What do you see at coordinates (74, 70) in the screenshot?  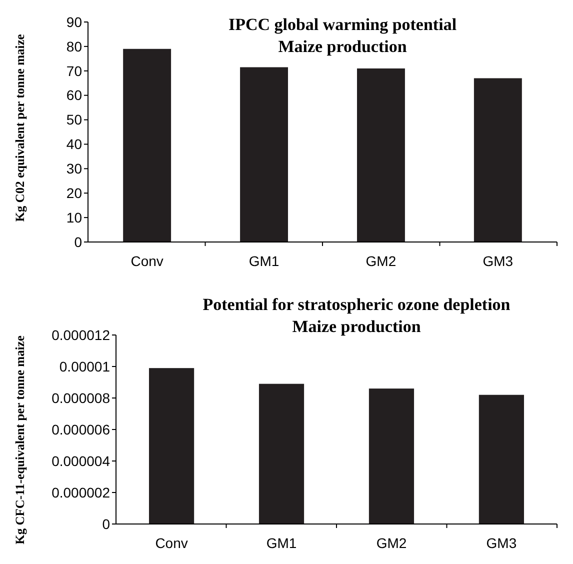 I see `y-tick-label: 70` at bounding box center [74, 70].